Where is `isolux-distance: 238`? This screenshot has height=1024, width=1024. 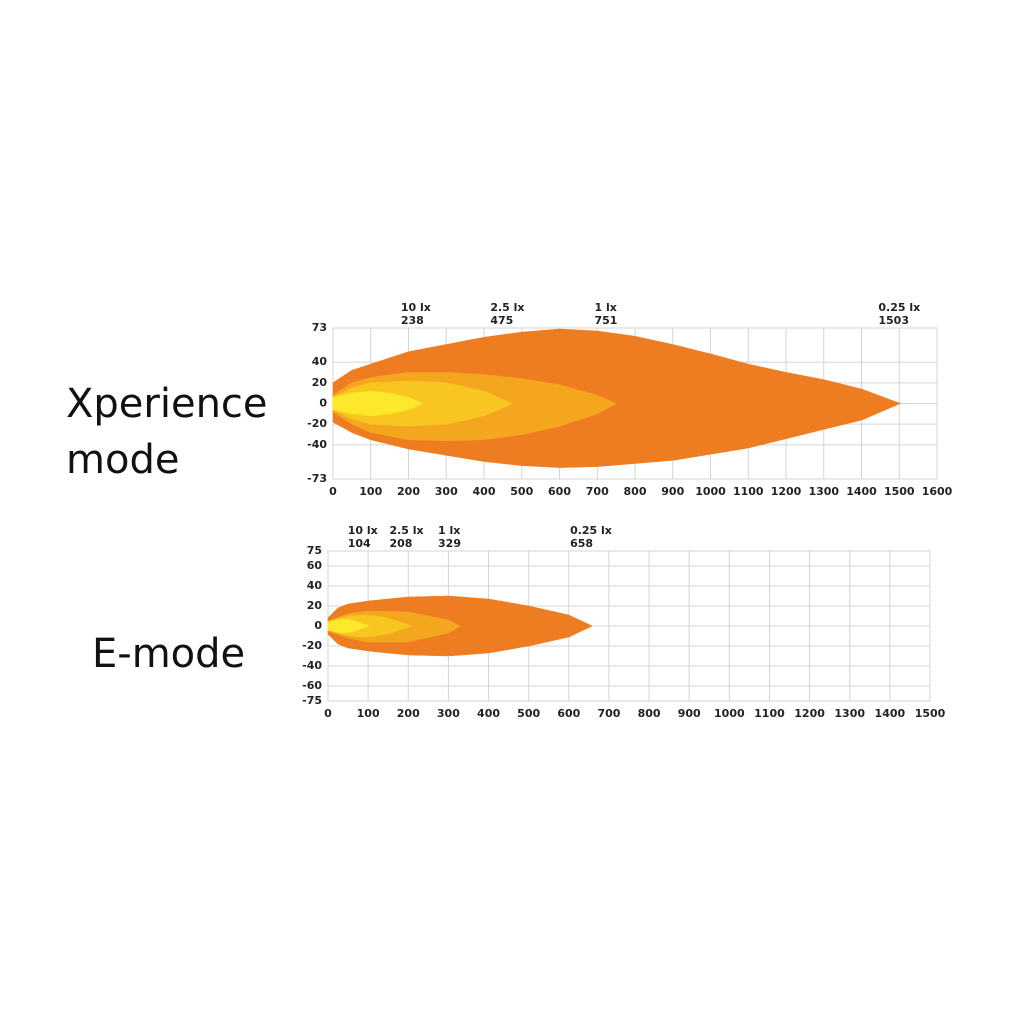 isolux-distance: 238 is located at coordinates (412, 320).